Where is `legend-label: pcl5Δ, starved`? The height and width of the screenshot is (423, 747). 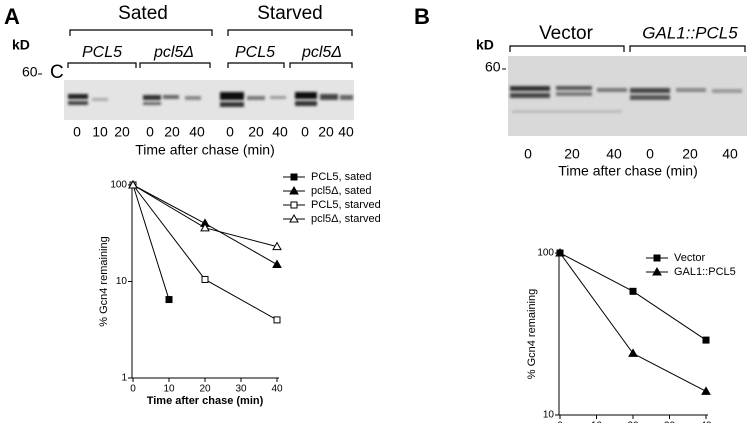
legend-label: pcl5Δ, starved is located at coordinates (346, 219).